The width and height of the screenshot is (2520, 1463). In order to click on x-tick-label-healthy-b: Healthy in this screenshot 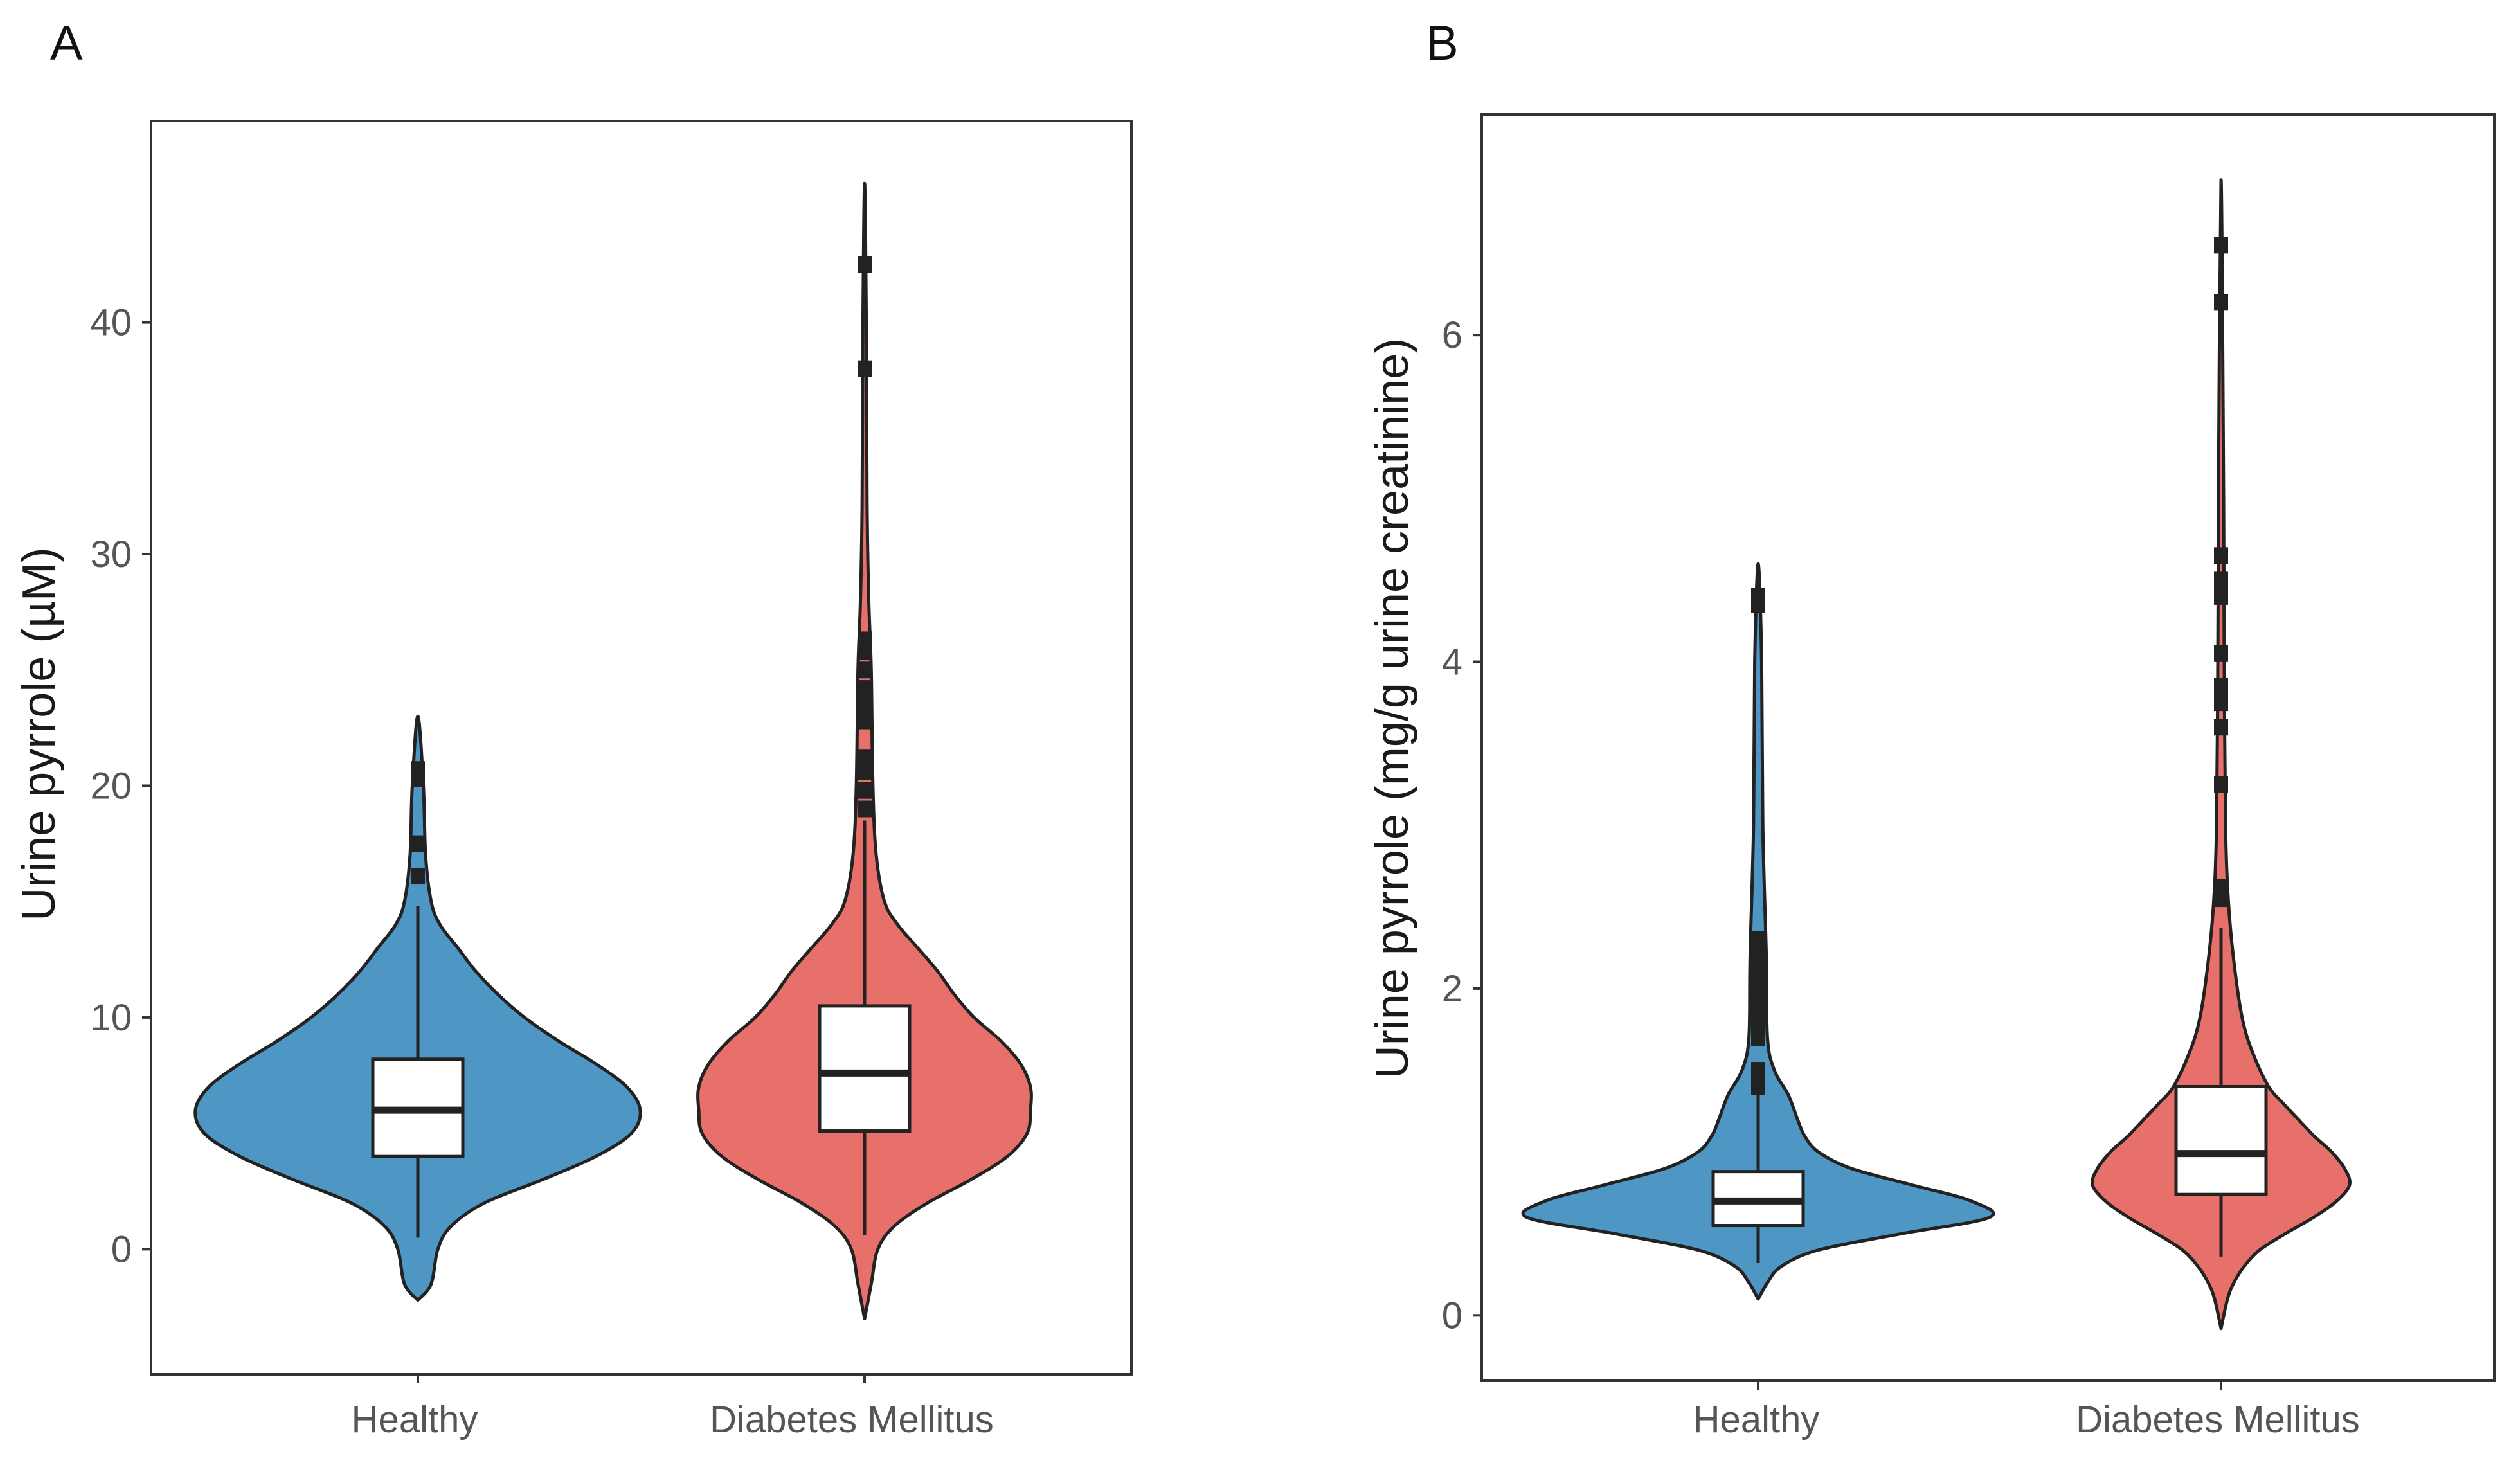, I will do `click(1757, 1420)`.